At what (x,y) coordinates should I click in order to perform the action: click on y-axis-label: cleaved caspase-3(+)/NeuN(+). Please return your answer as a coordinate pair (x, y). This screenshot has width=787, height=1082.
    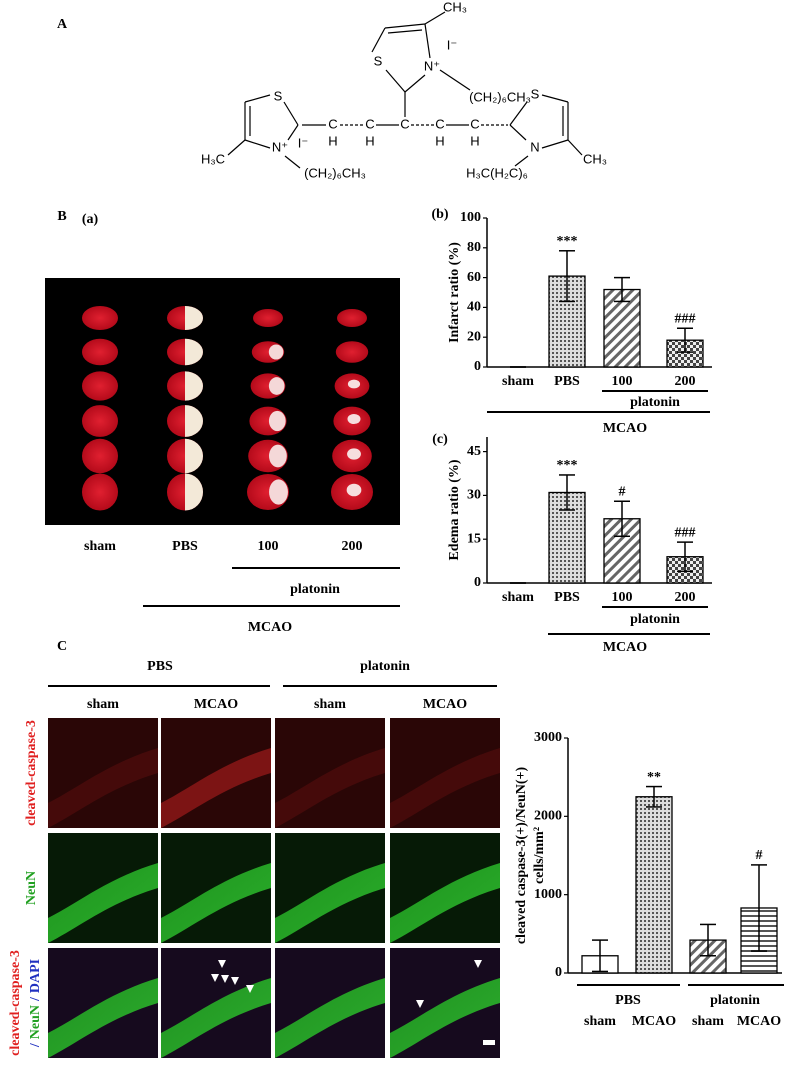
    Looking at the image, I should click on (521, 856).